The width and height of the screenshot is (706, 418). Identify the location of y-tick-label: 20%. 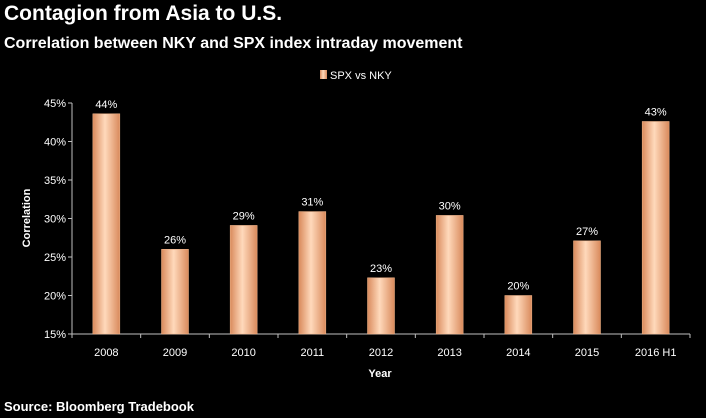
(55, 297).